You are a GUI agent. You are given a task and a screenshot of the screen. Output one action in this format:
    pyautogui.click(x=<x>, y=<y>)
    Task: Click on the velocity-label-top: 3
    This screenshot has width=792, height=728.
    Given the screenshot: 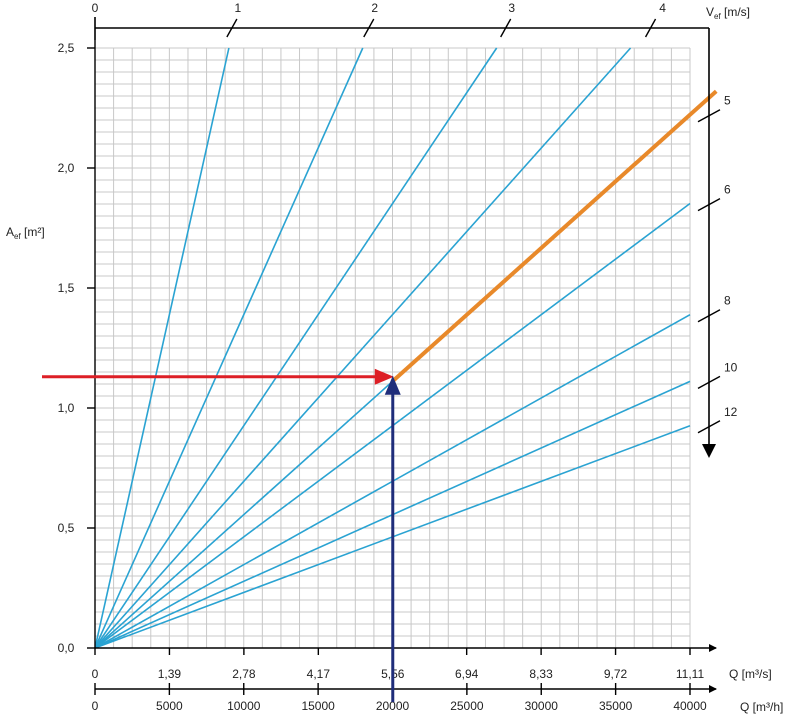 What is the action you would take?
    pyautogui.click(x=511, y=8)
    